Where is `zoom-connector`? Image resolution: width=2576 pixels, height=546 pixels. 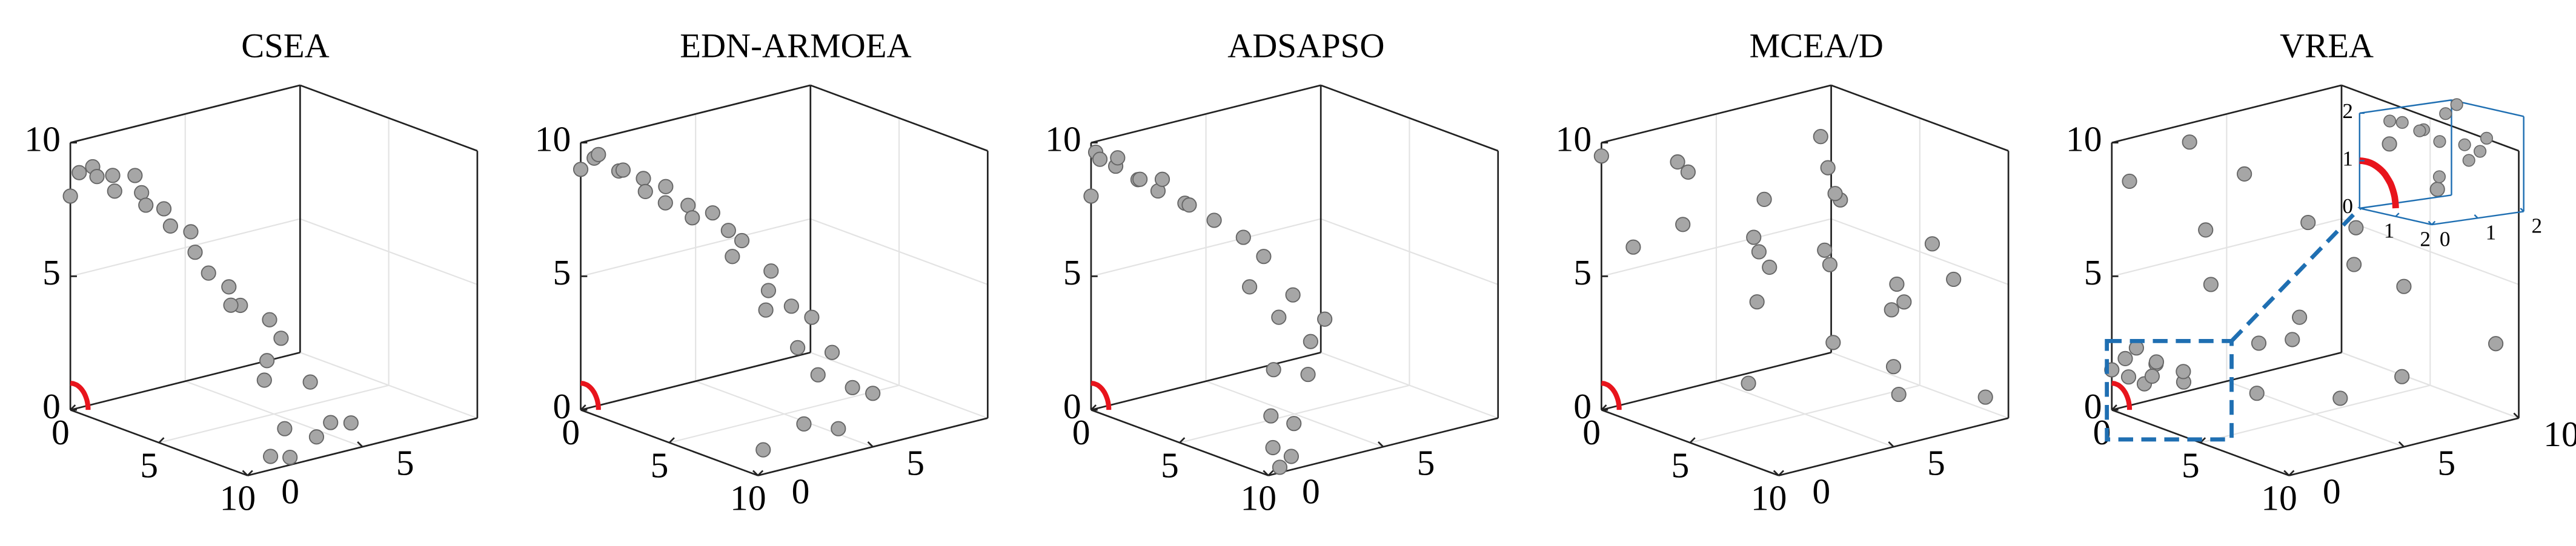 zoom-connector is located at coordinates (2296, 274).